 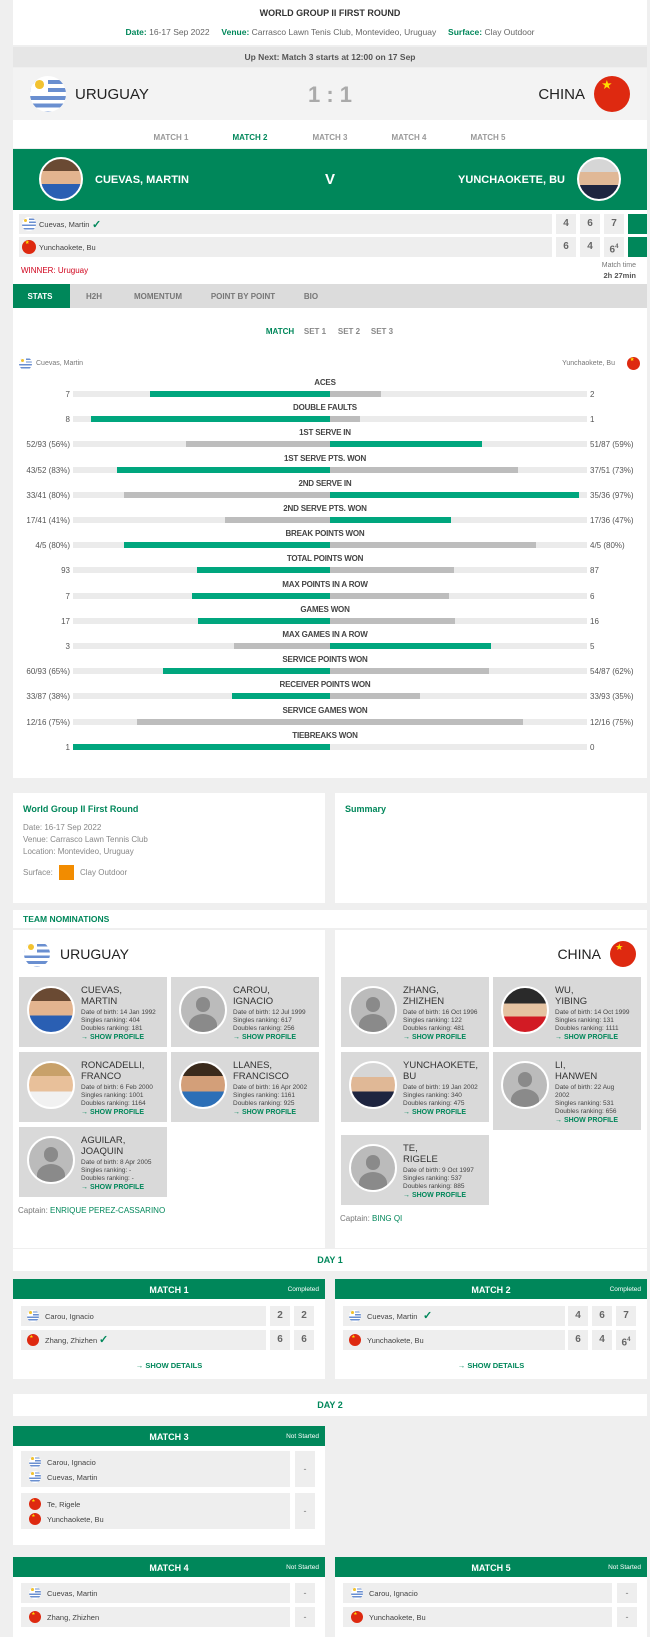 I want to click on player-name-first: RIGELE, so click(x=420, y=1159).